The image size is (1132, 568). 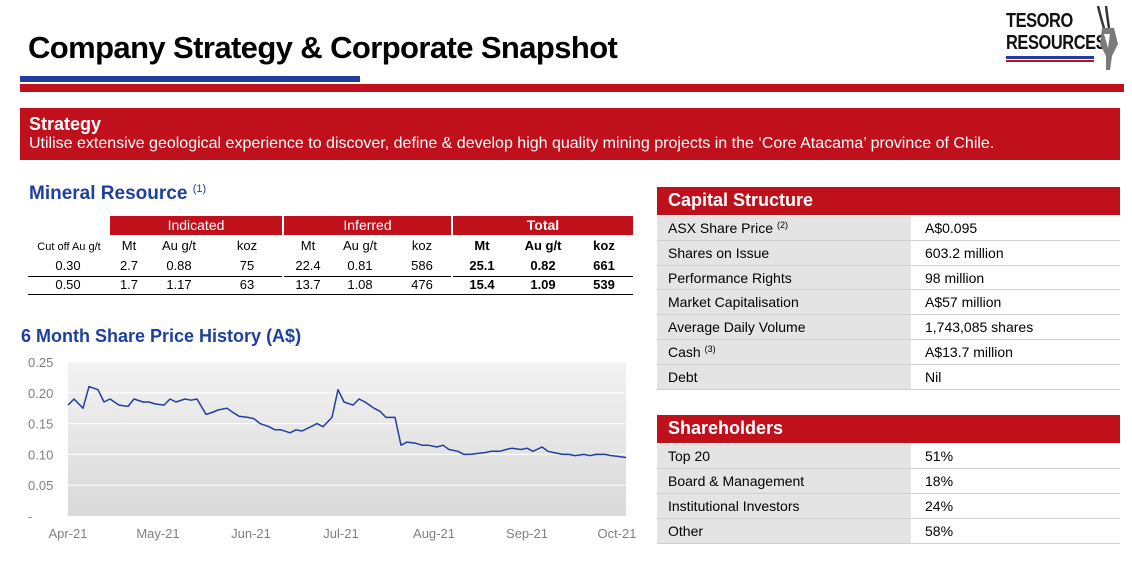 I want to click on y-tick-label: 0.05, so click(x=40, y=485).